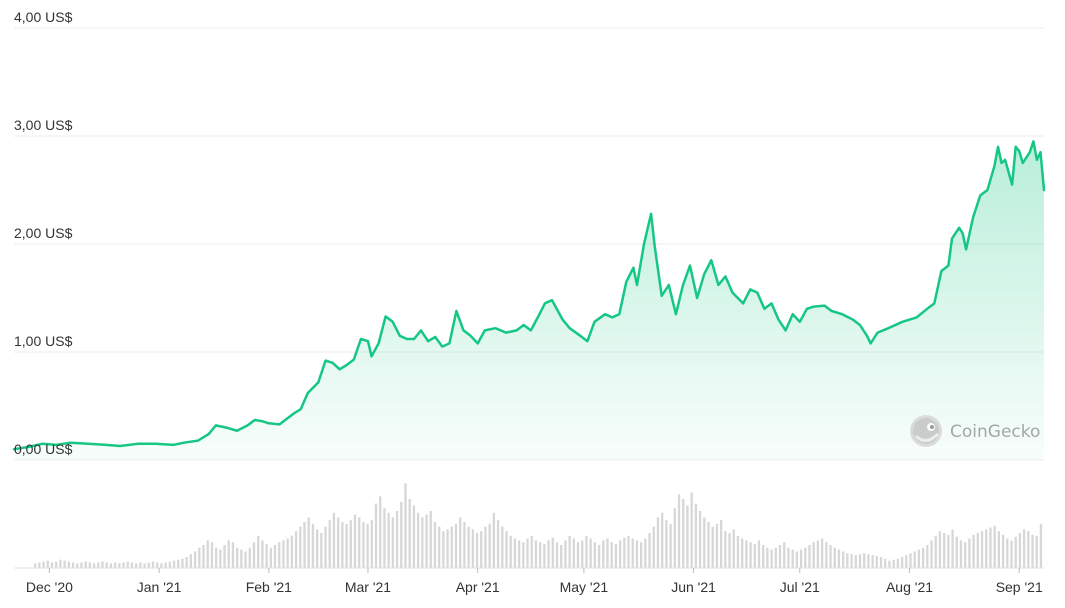  What do you see at coordinates (43, 233) in the screenshot?
I see `y-axis: 0,00 US$ 1,00 US$ 2,00 US$ 3,00 US$ 4,00 US$` at bounding box center [43, 233].